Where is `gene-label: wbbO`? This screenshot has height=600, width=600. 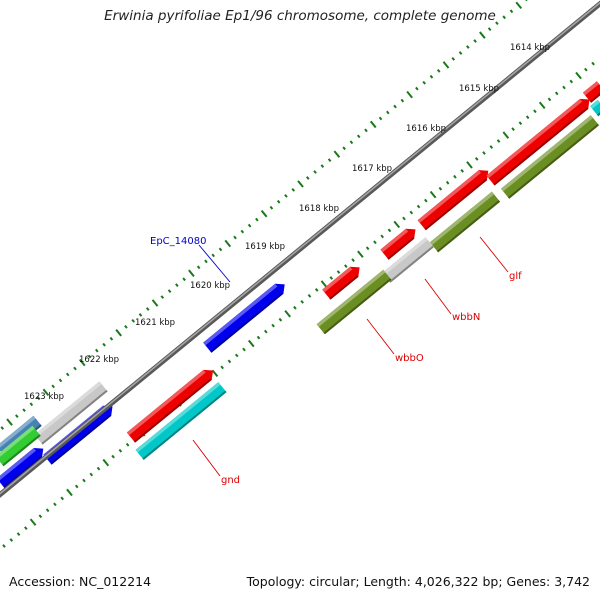
gene-label: wbbO is located at coordinates (409, 358).